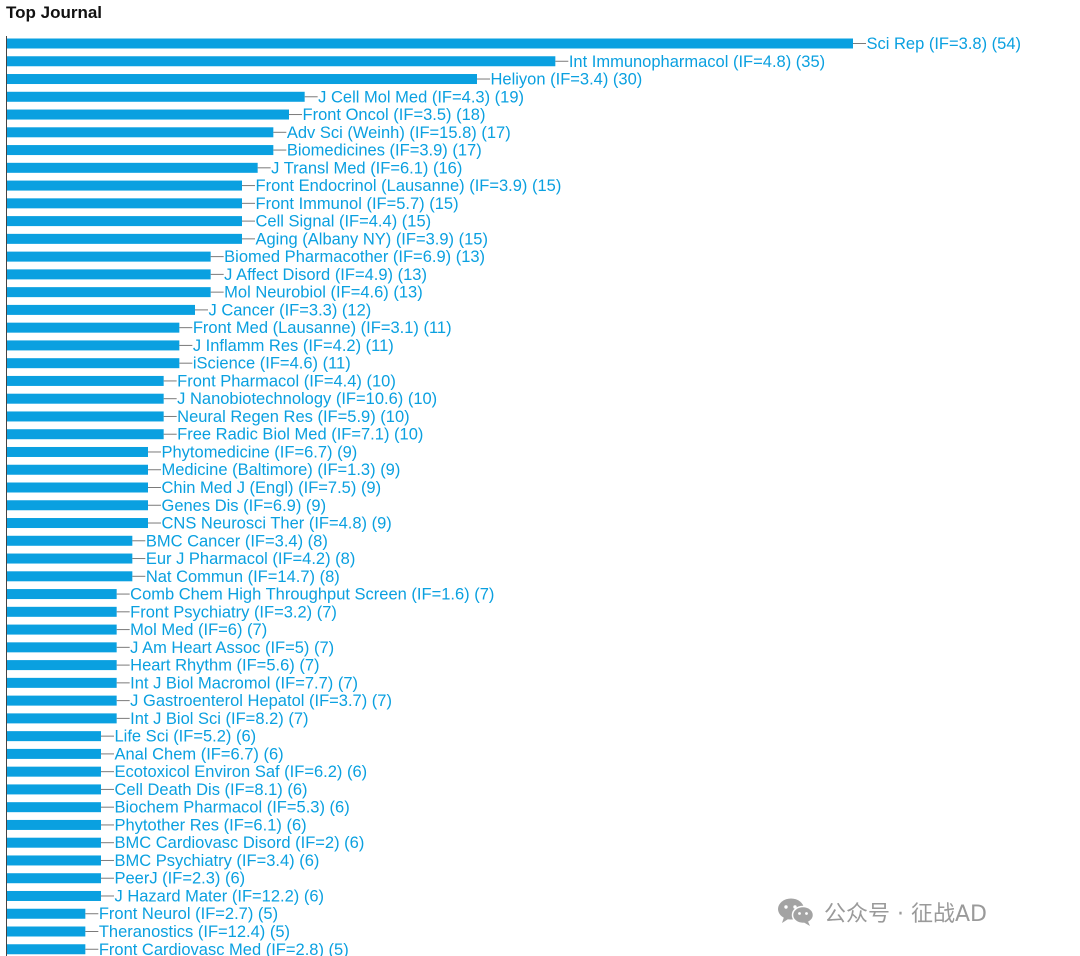 This screenshot has width=1080, height=956. What do you see at coordinates (322, 328) in the screenshot?
I see `bar-label: Front Med (Lausanne) (IF=3.1) (11)` at bounding box center [322, 328].